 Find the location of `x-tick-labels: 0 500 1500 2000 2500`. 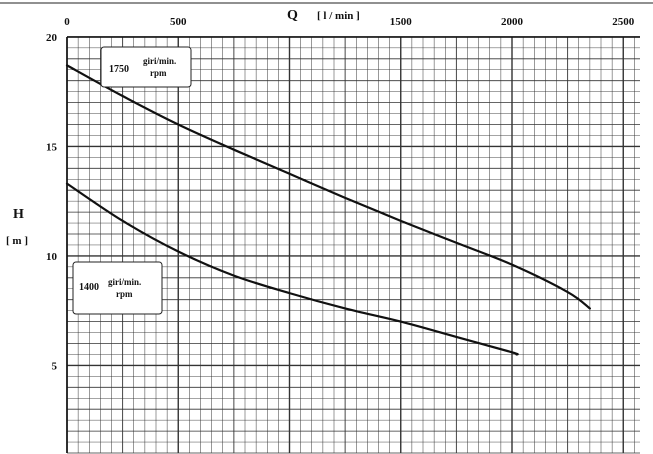

x-tick-labels: 0 500 1500 2000 2500 is located at coordinates (349, 22).